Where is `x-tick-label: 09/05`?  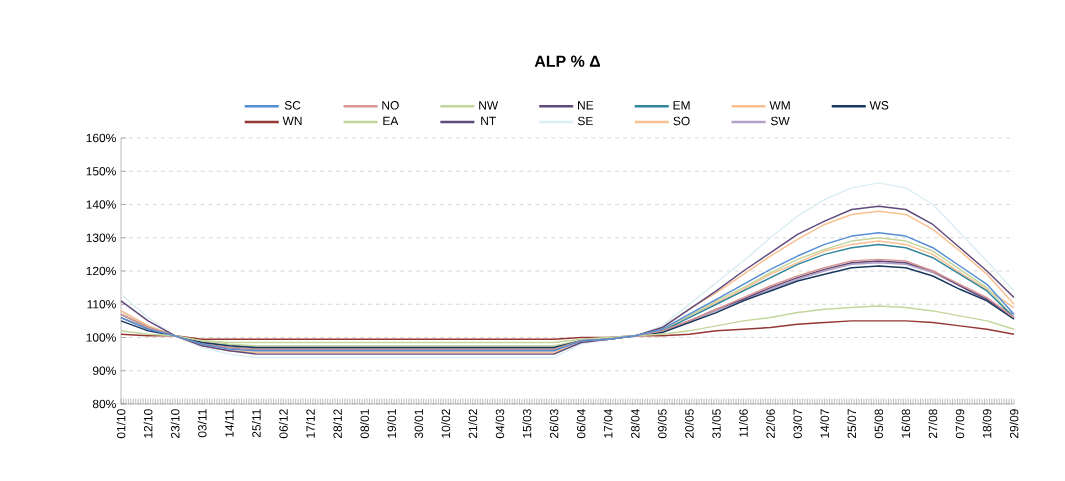 x-tick-label: 09/05 is located at coordinates (662, 424).